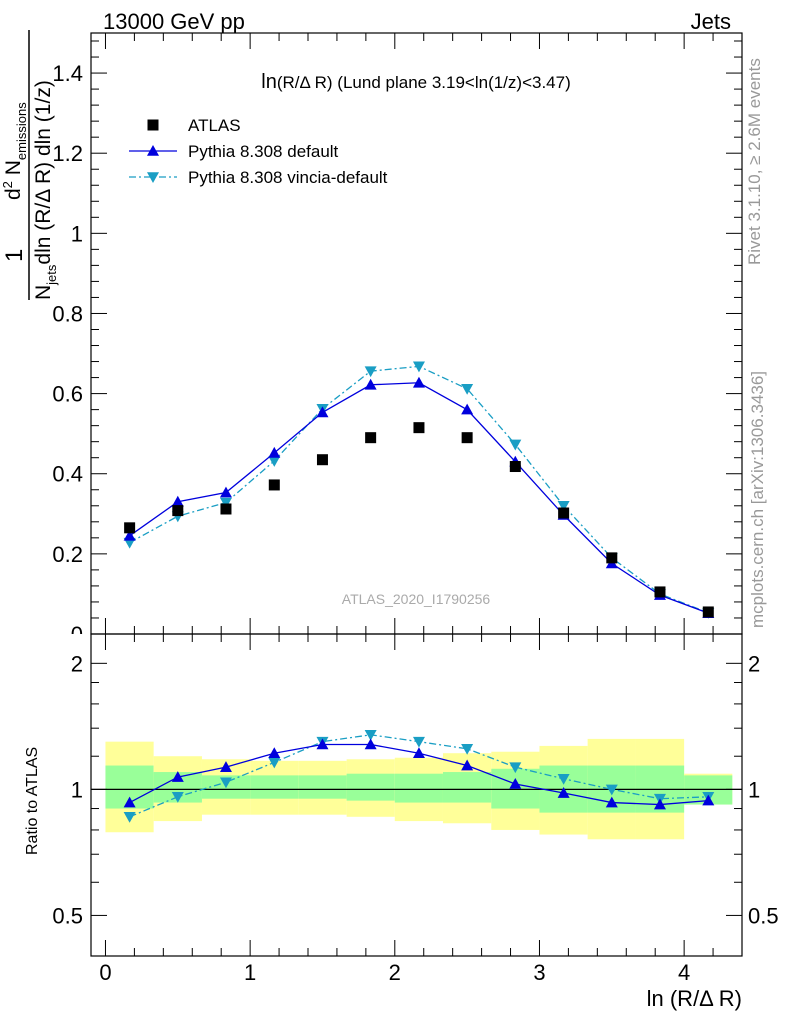 This screenshot has height=1024, width=786. What do you see at coordinates (67, 474) in the screenshot?
I see `main-ytick-label: 0.4` at bounding box center [67, 474].